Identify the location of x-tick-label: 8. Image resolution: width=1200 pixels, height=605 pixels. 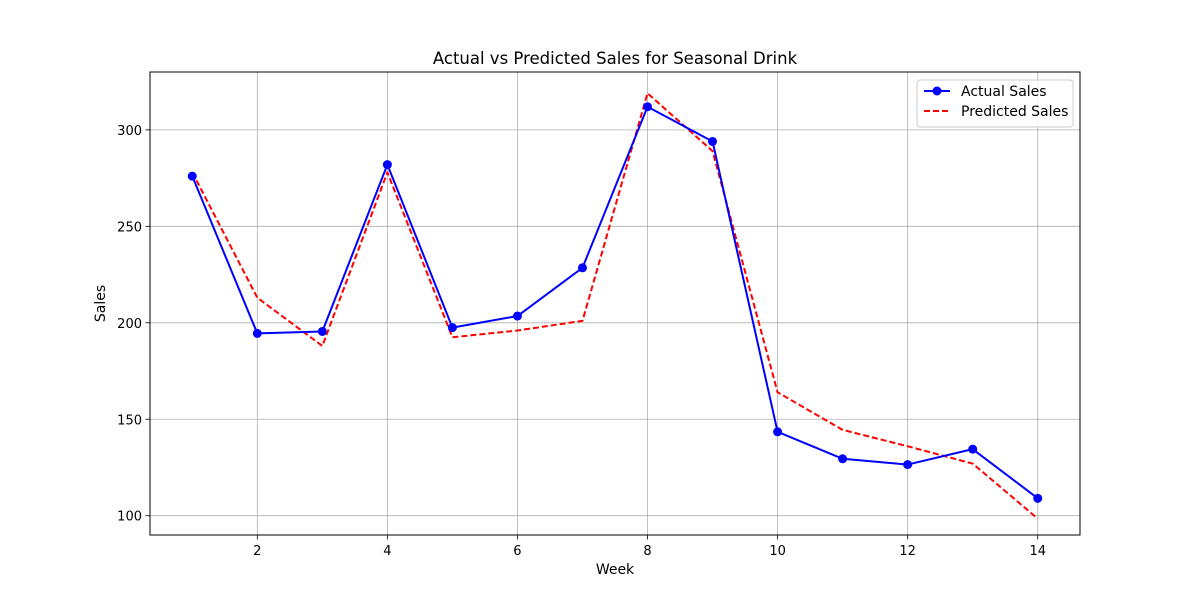
(647, 551).